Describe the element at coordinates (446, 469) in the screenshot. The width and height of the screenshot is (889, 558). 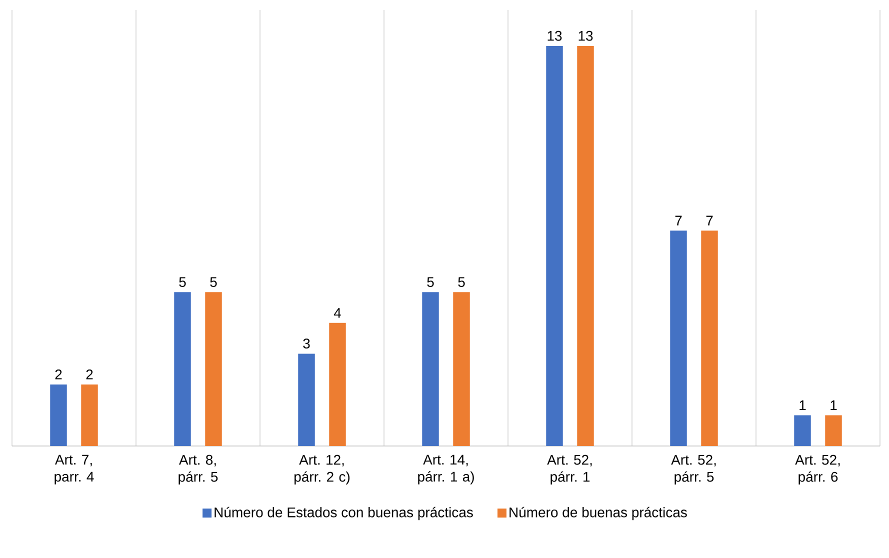
I see `x-tick-label: Art. 14, párr. 1 a)` at that location.